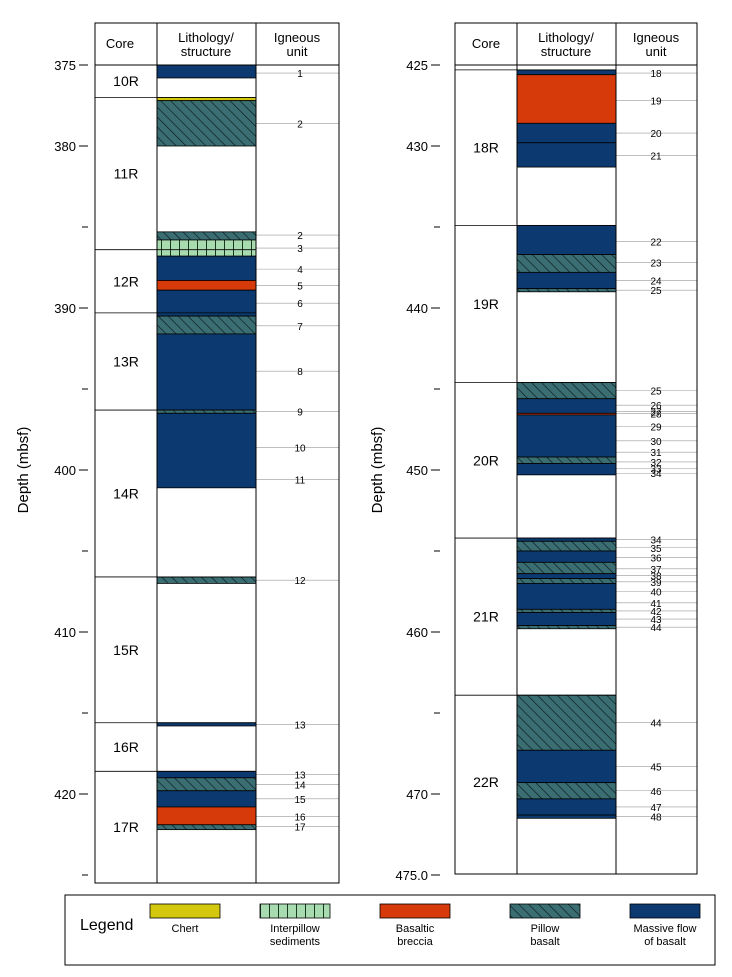 This screenshot has width=732, height=977. What do you see at coordinates (566, 444) in the screenshot?
I see `right-lithology-column` at bounding box center [566, 444].